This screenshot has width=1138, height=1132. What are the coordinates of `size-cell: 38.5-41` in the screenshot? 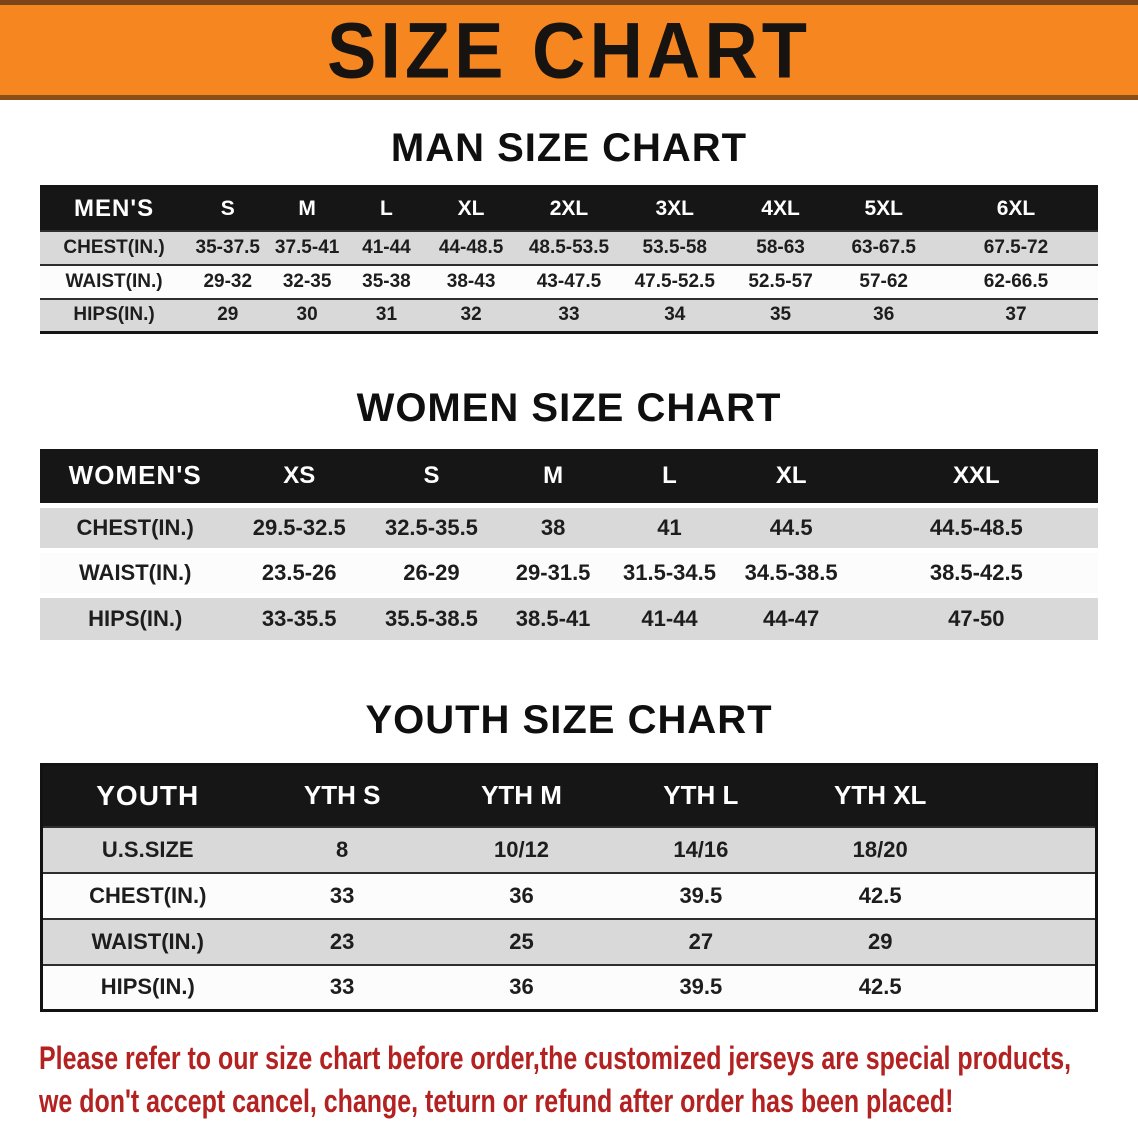 It's located at (553, 618).